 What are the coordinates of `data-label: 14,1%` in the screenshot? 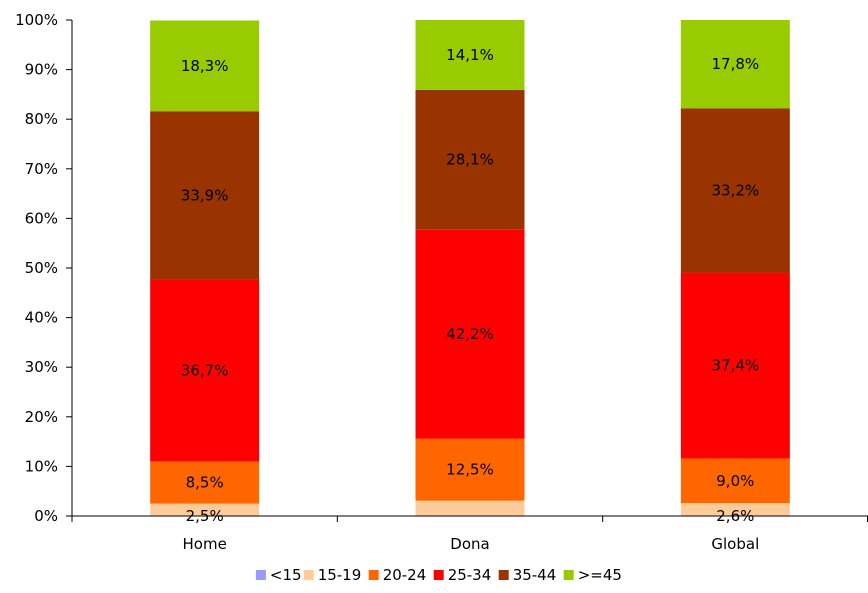 It's located at (470, 55).